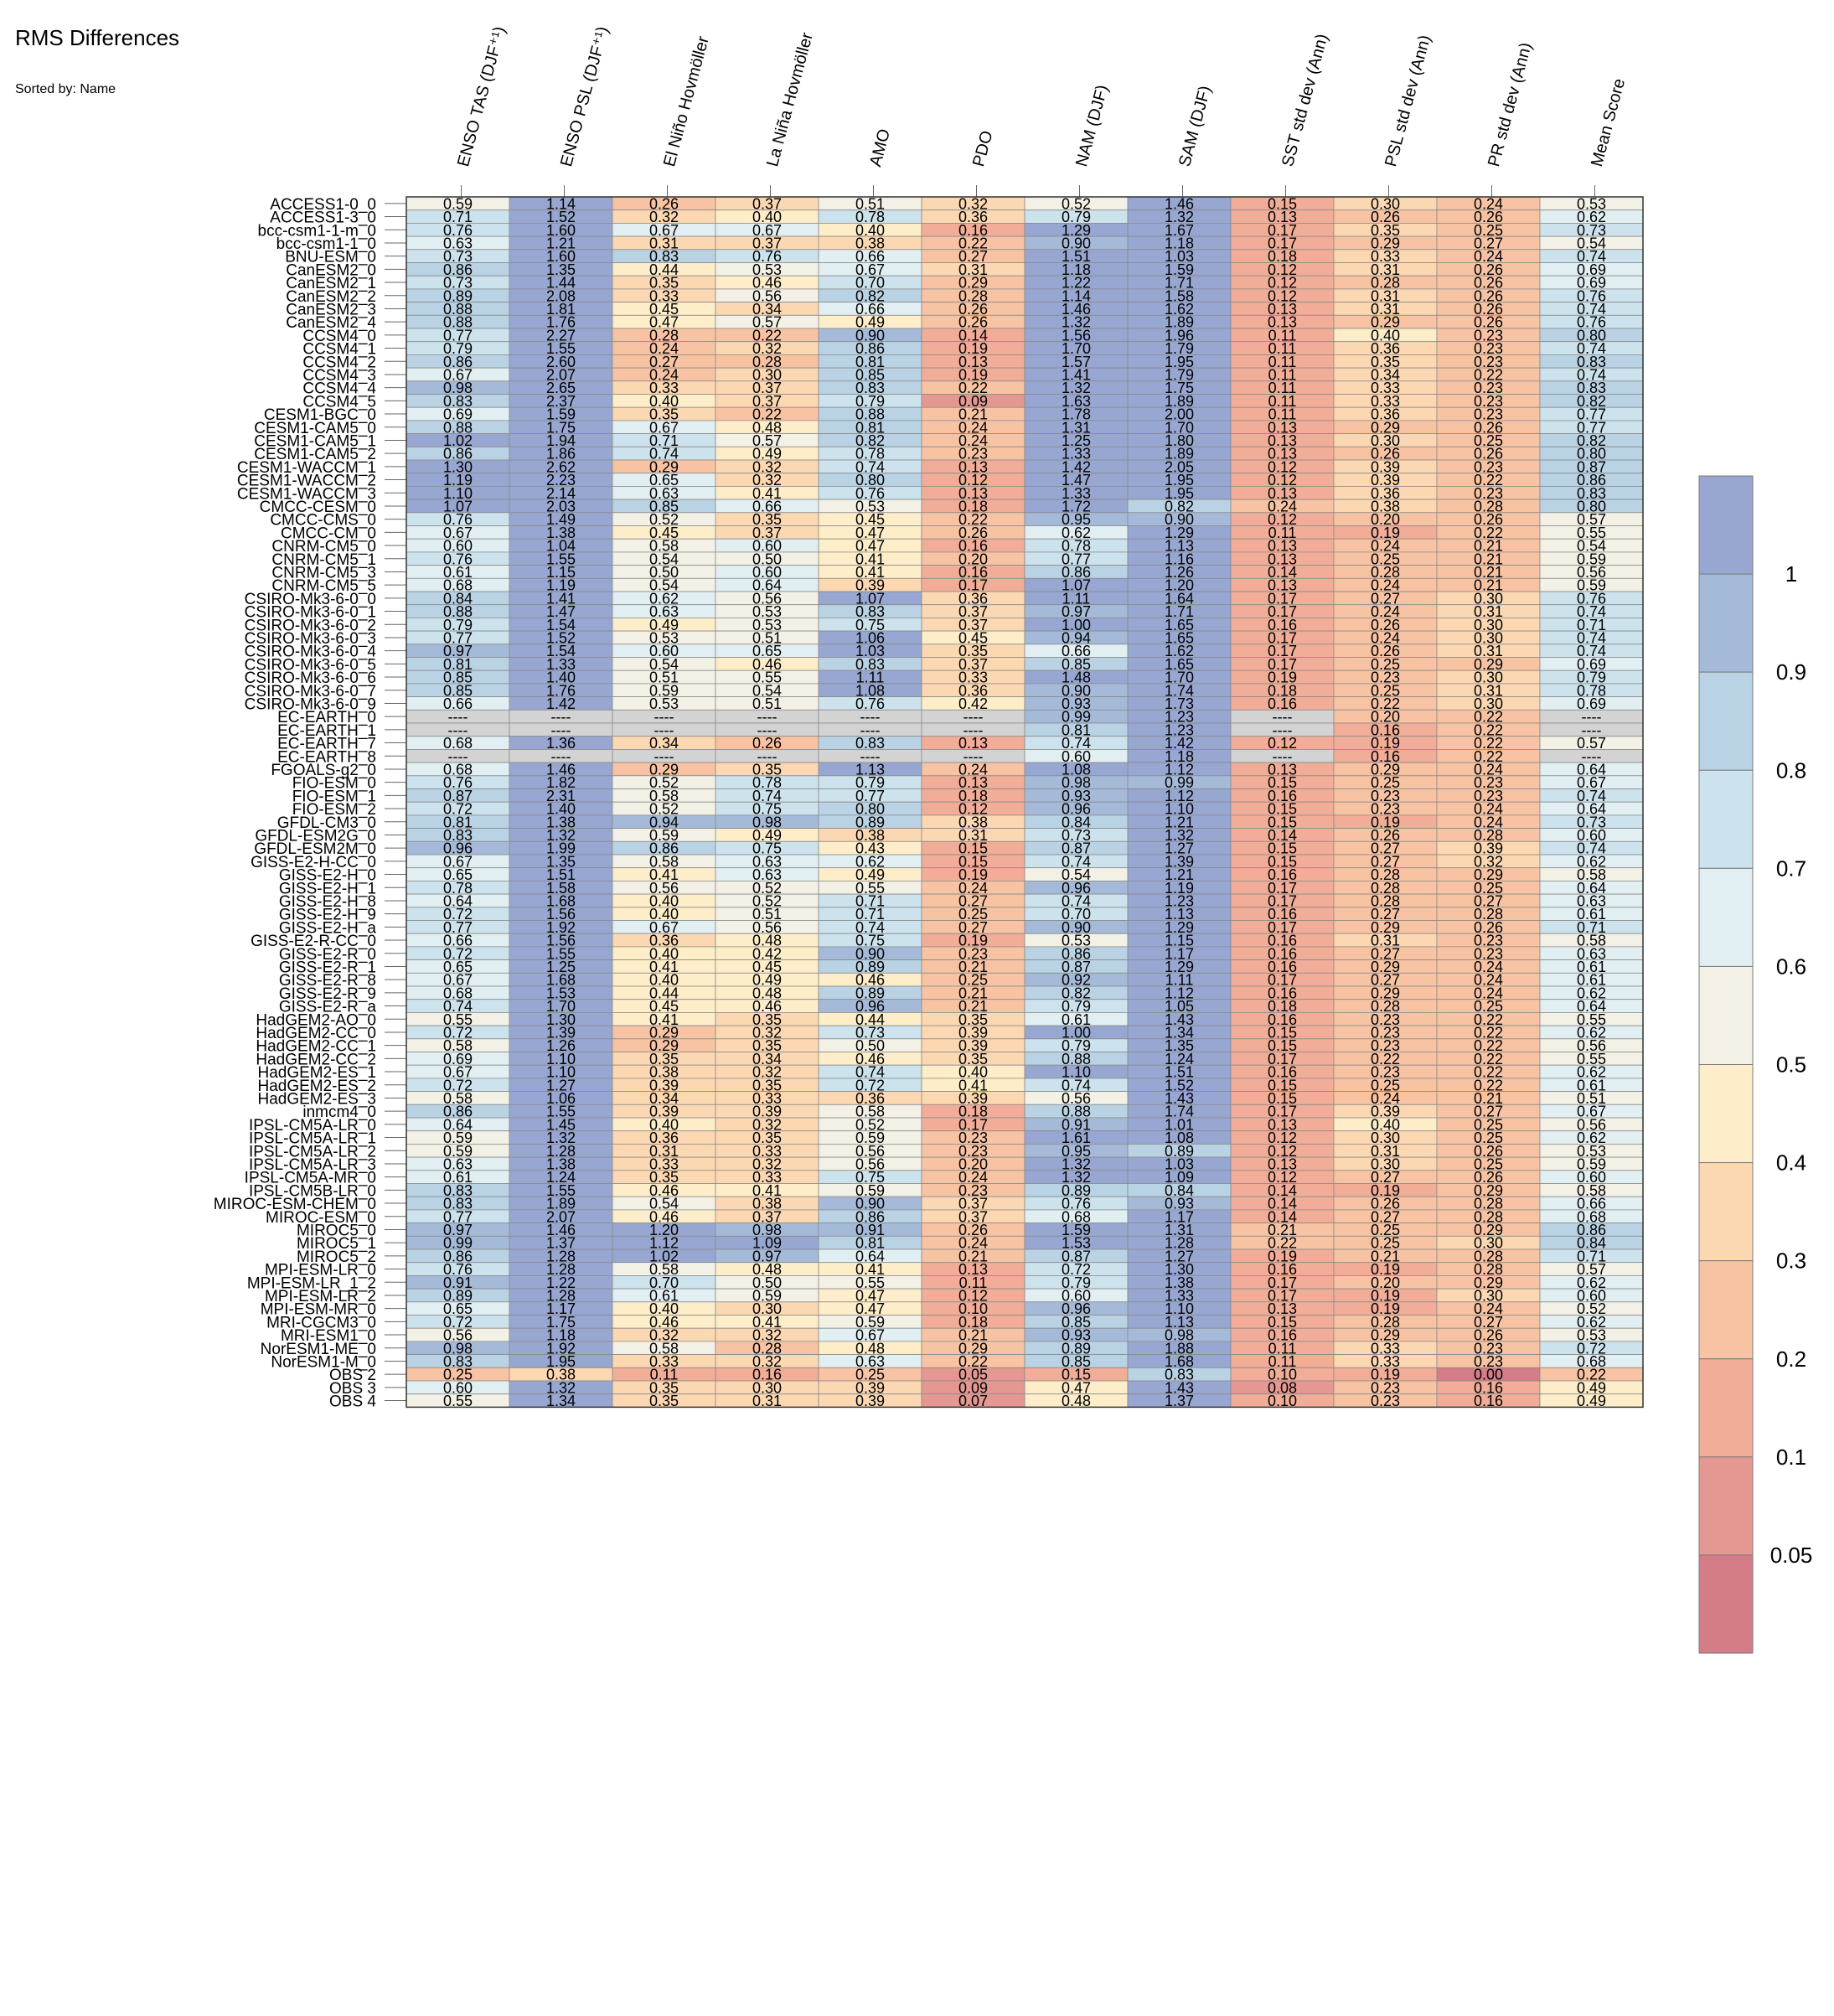  I want to click on cell-value: 0.23, so click(1489, 466).